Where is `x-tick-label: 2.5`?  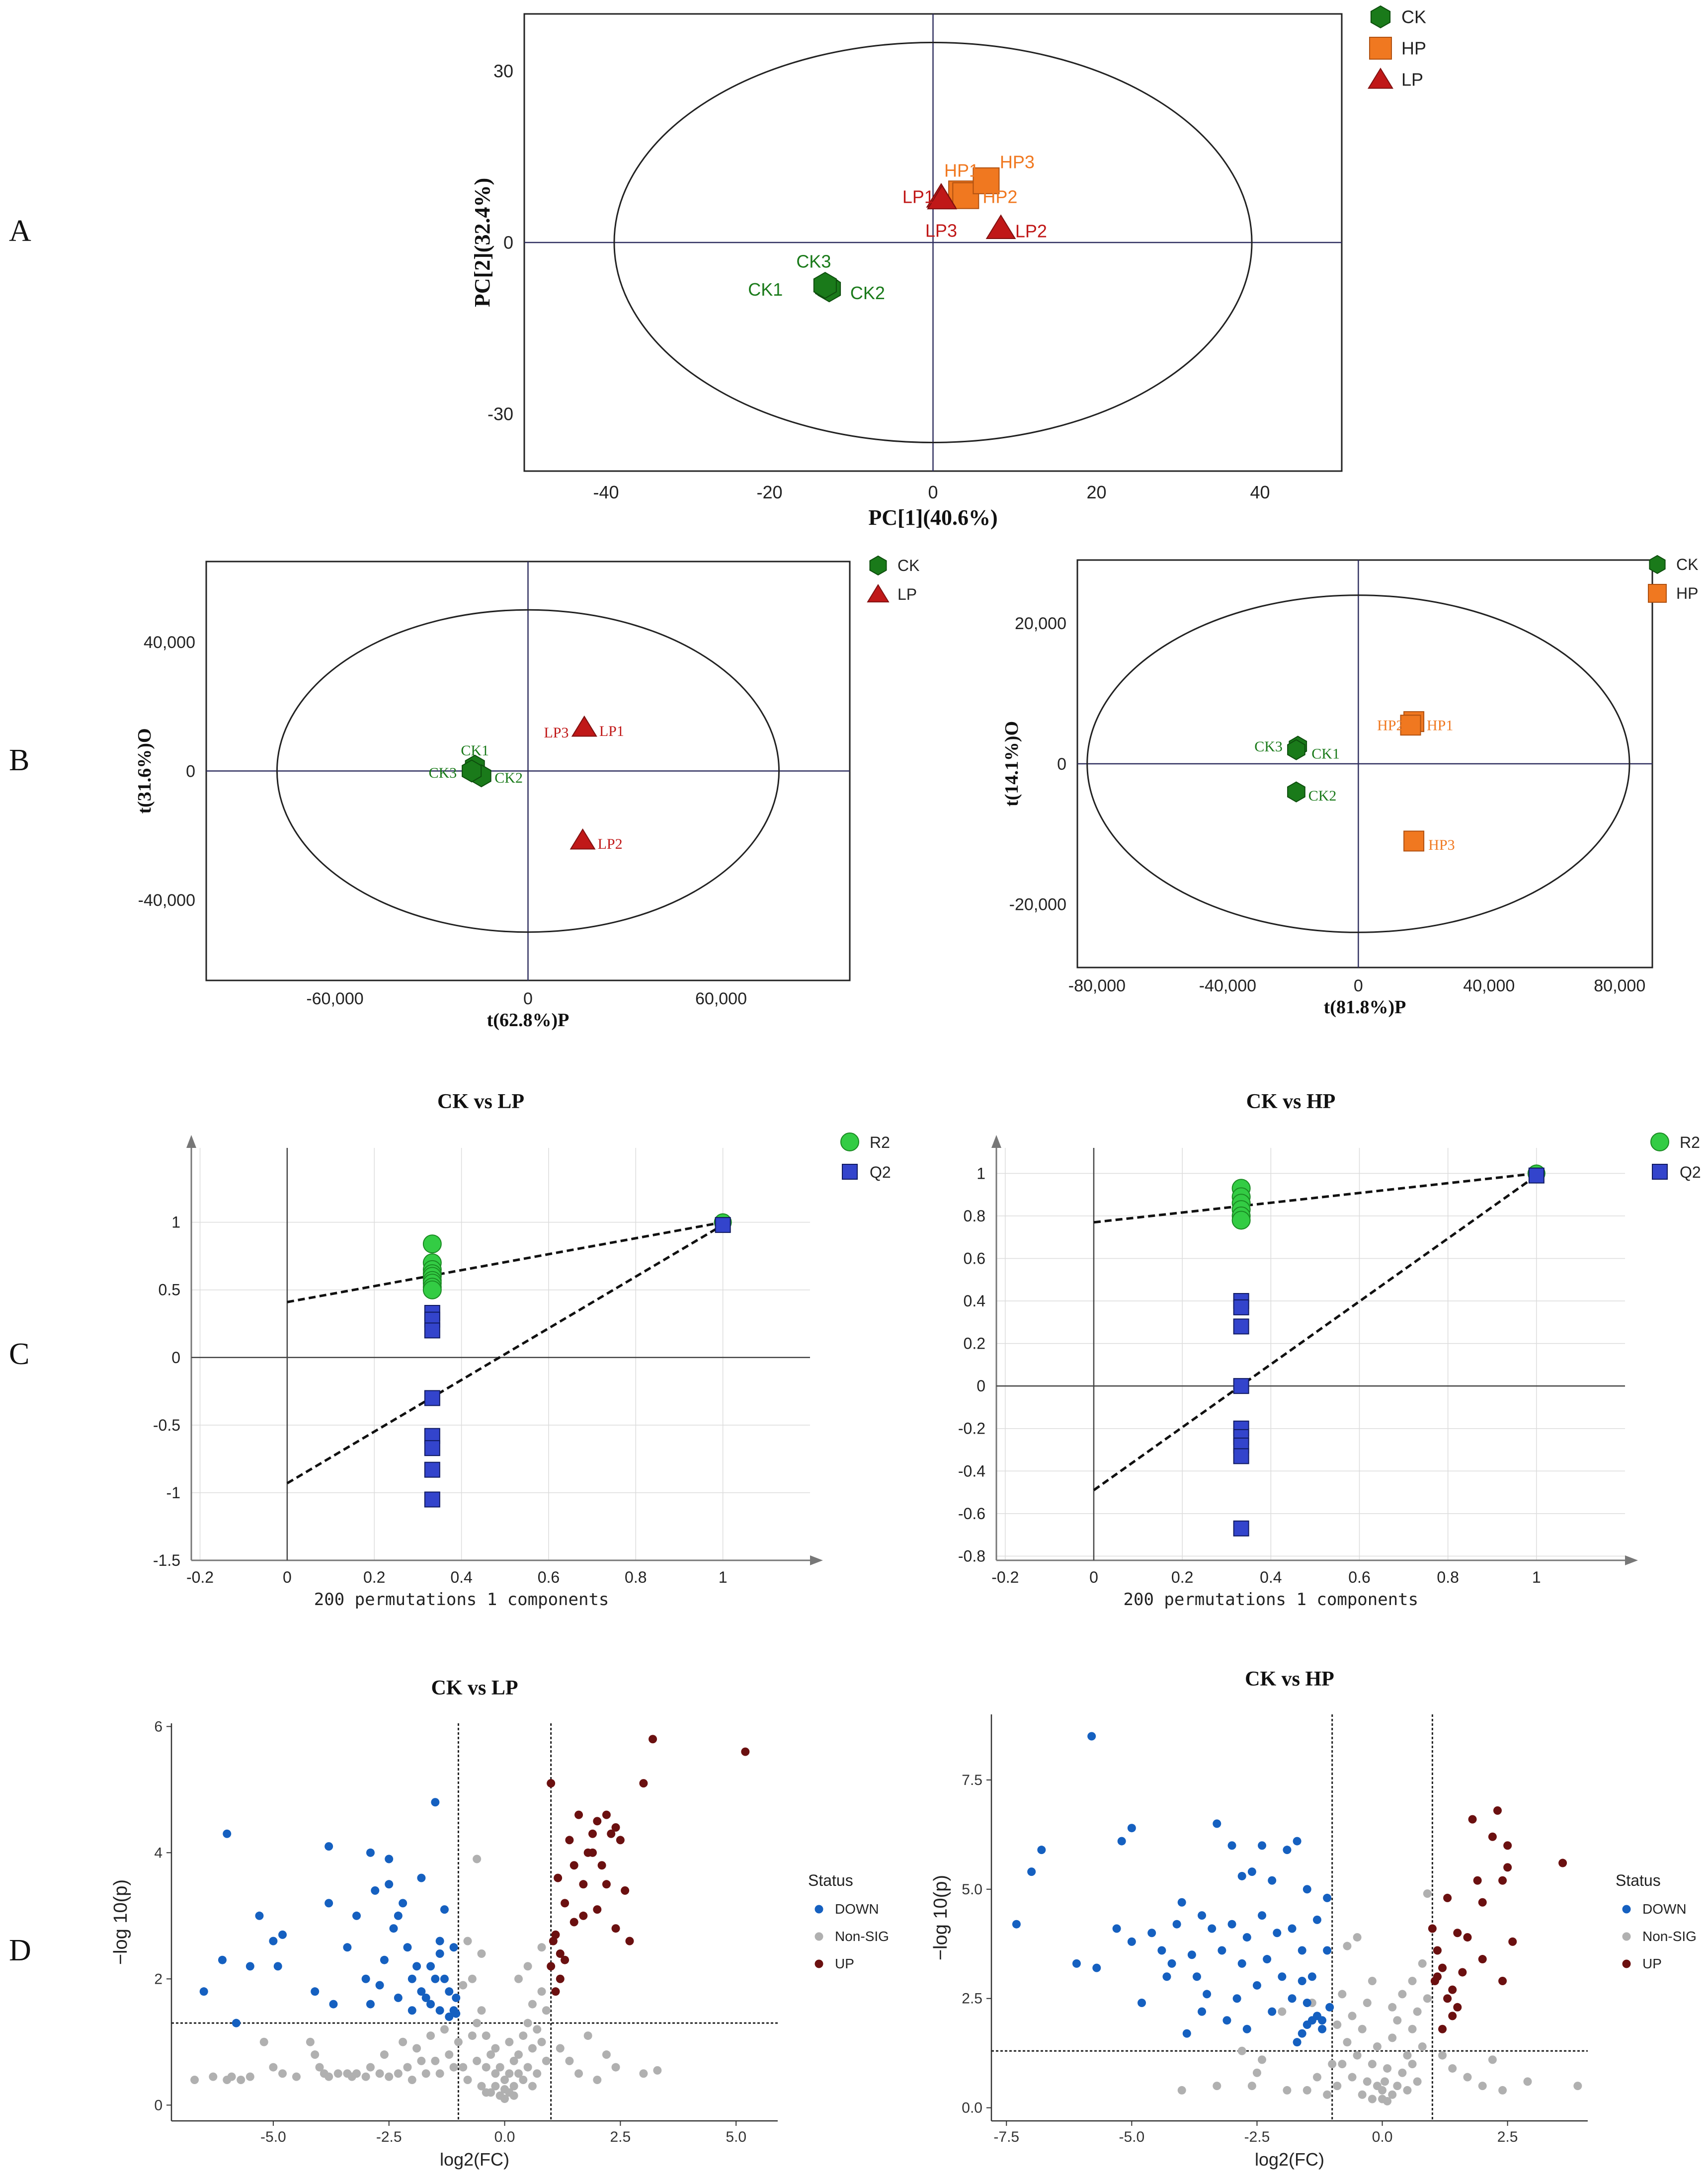
x-tick-label: 2.5 is located at coordinates (1507, 2137).